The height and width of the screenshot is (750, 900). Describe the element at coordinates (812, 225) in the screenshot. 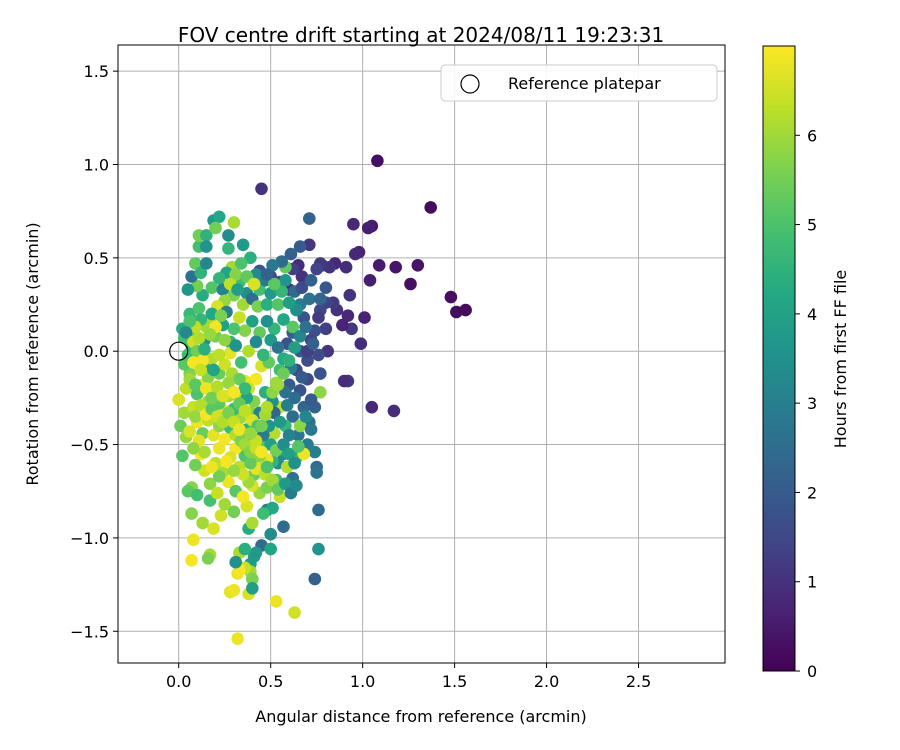

I see `colorbar-tick-label: 5` at that location.